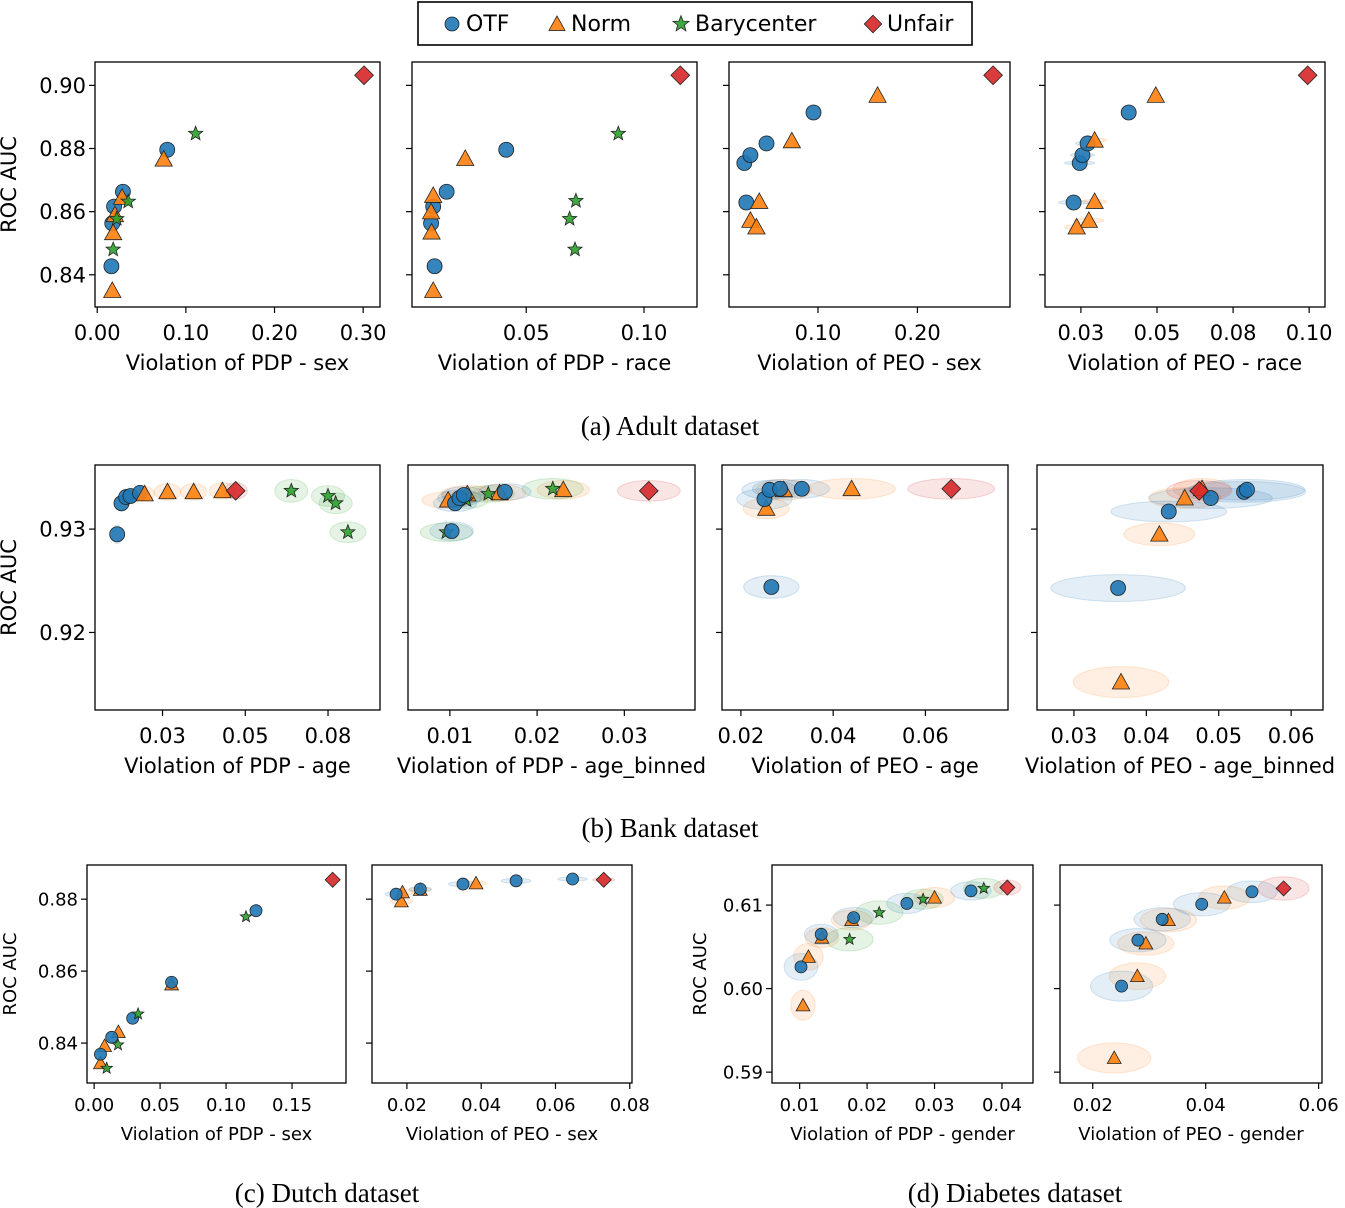 The width and height of the screenshot is (1345, 1208). I want to click on x-axis-label: Violation of PDP - sex, so click(237, 363).